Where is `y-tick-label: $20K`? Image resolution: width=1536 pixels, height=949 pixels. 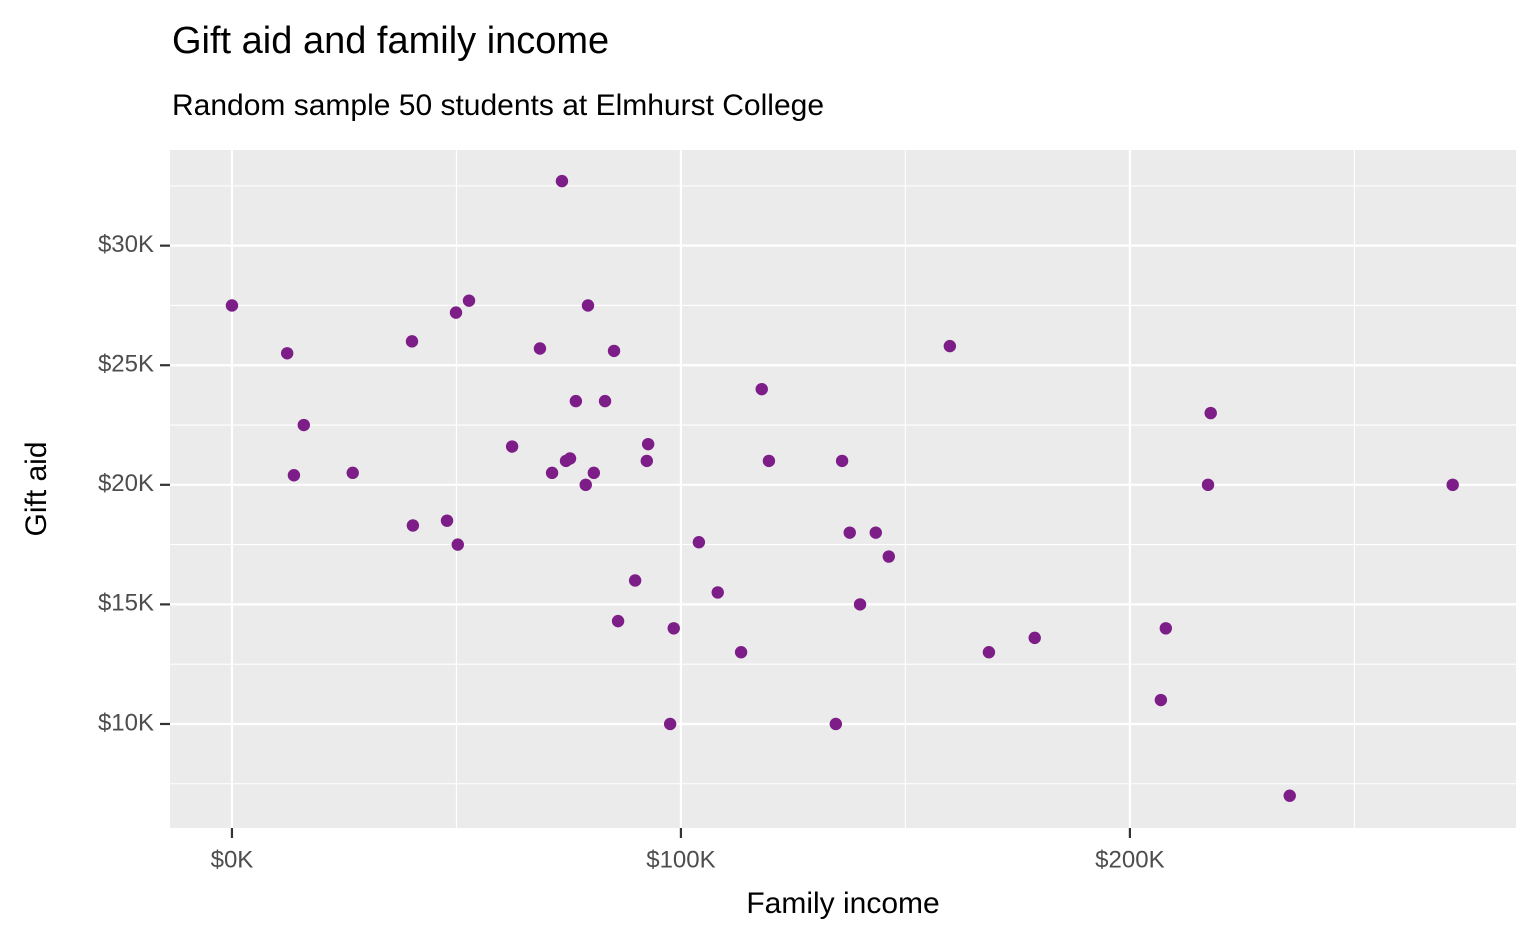
y-tick-label: $20K is located at coordinates (126, 483).